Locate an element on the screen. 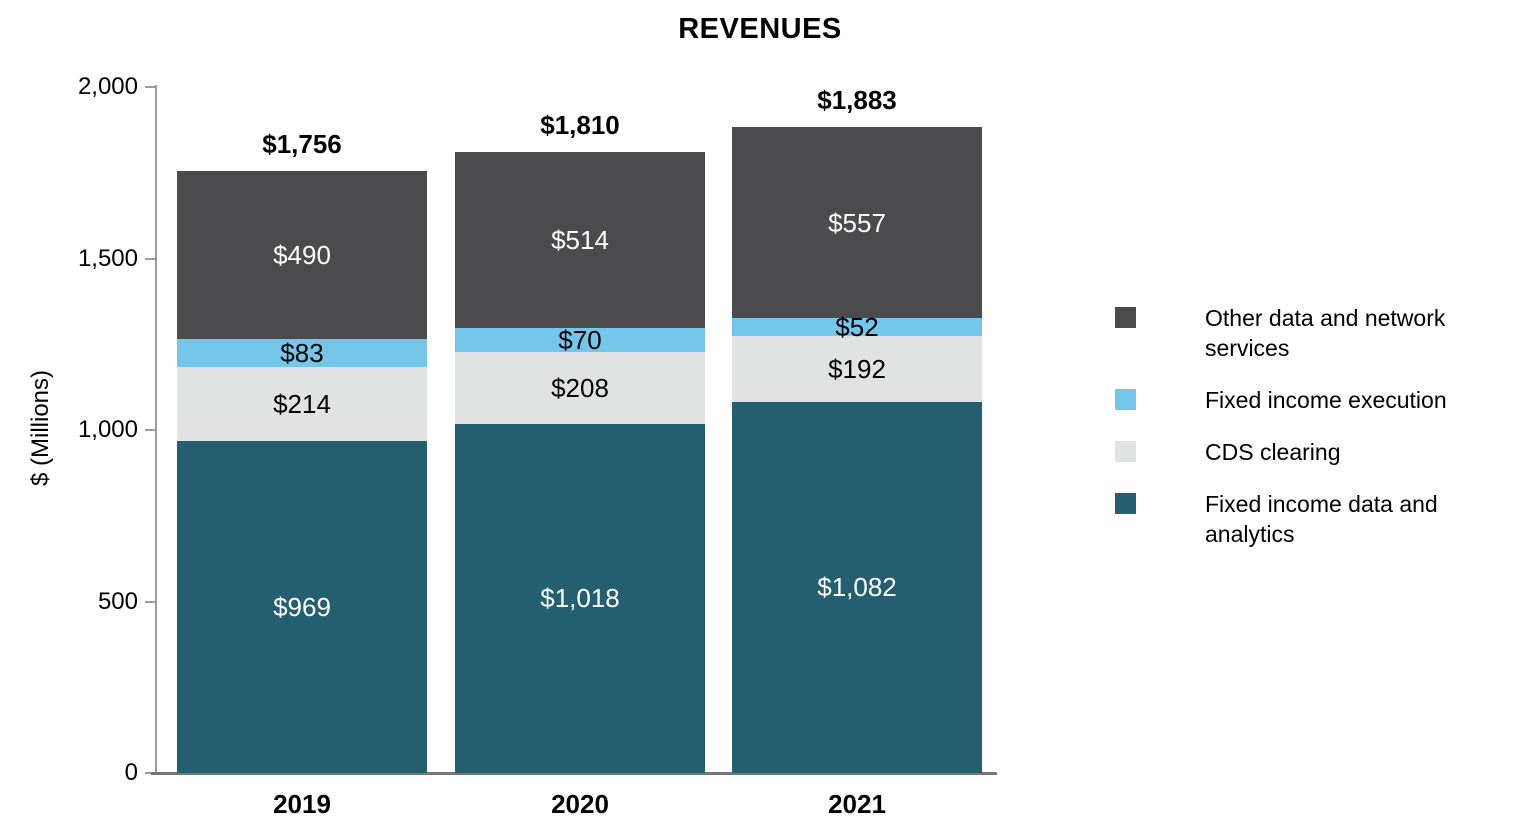 This screenshot has height=840, width=1520. x-axis-label: 2021 is located at coordinates (857, 804).